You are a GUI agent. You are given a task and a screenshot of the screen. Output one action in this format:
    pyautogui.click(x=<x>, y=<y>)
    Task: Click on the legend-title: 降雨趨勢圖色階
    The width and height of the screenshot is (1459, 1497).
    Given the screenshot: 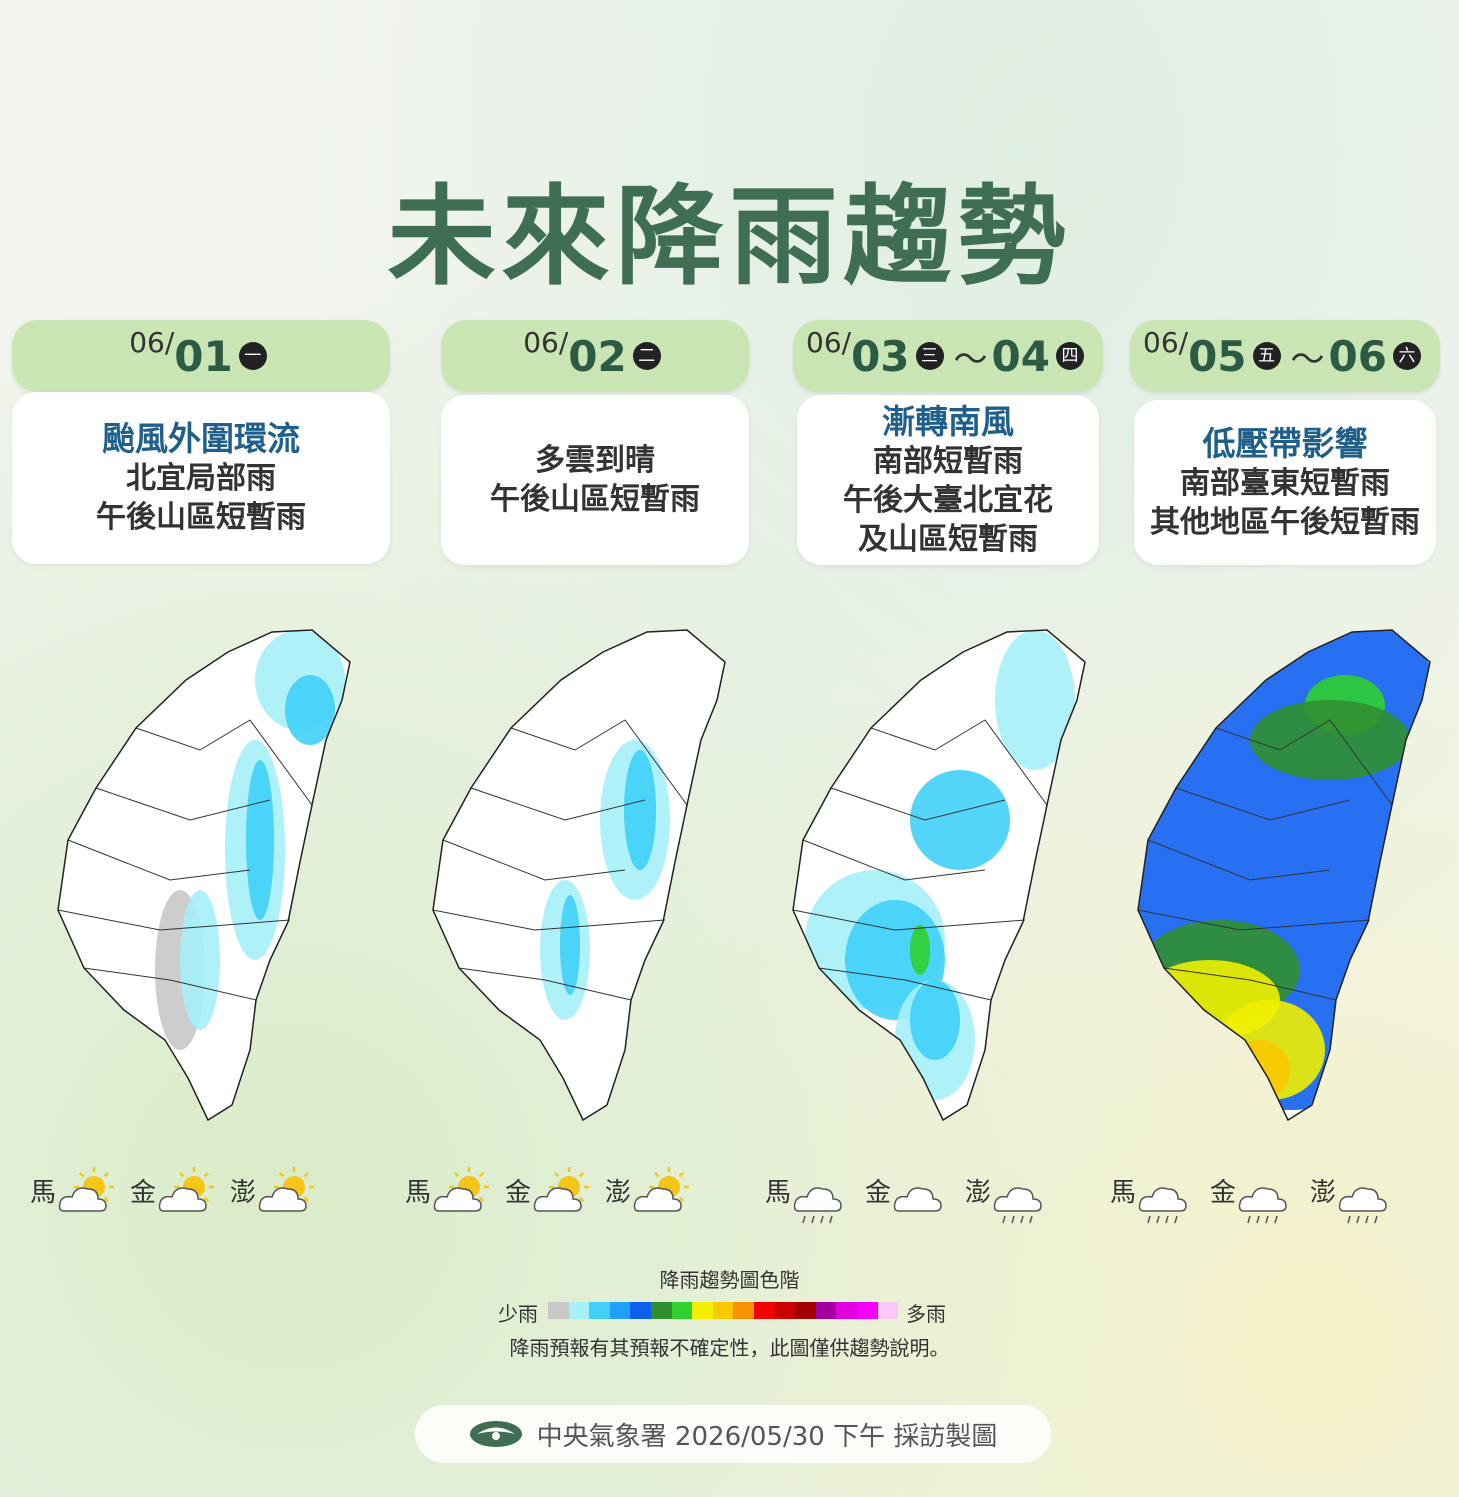 What is the action you would take?
    pyautogui.click(x=729, y=1280)
    